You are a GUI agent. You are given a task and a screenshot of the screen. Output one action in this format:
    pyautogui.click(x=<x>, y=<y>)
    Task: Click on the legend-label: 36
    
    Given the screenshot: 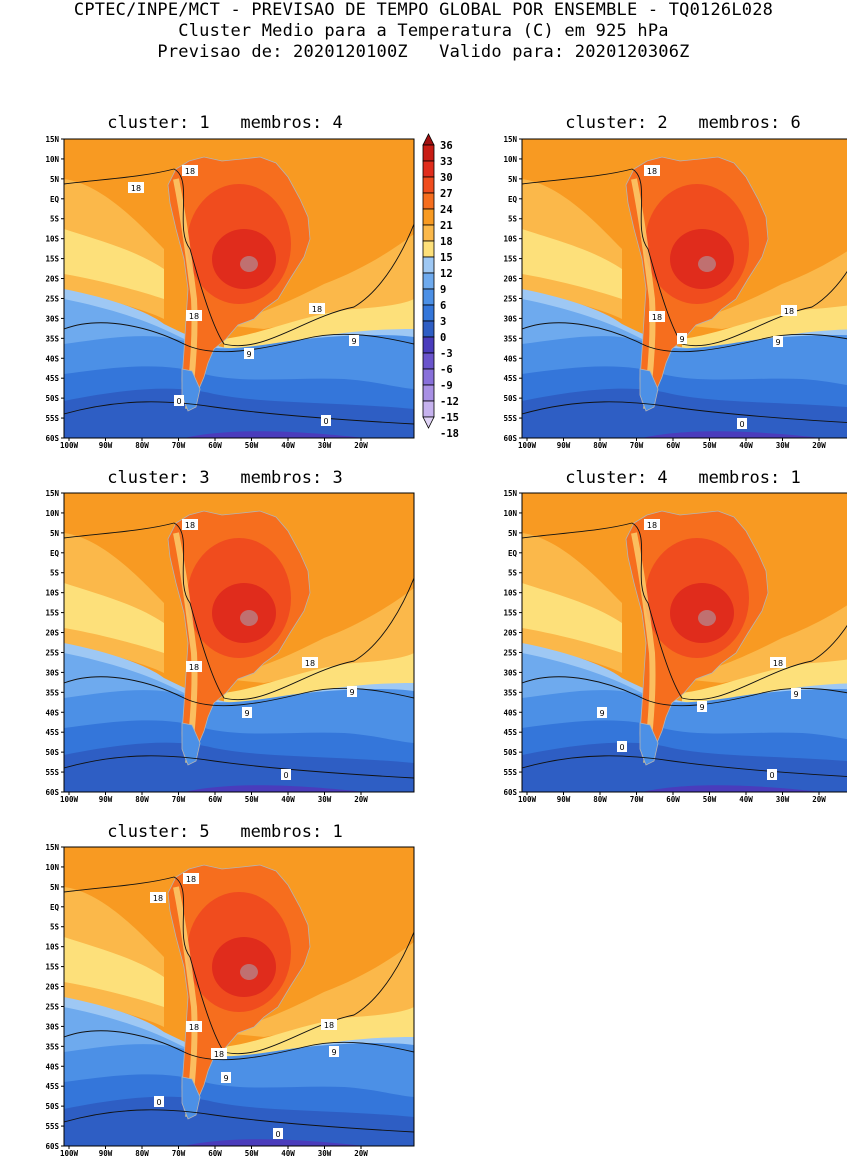 What is the action you would take?
    pyautogui.click(x=446, y=146)
    